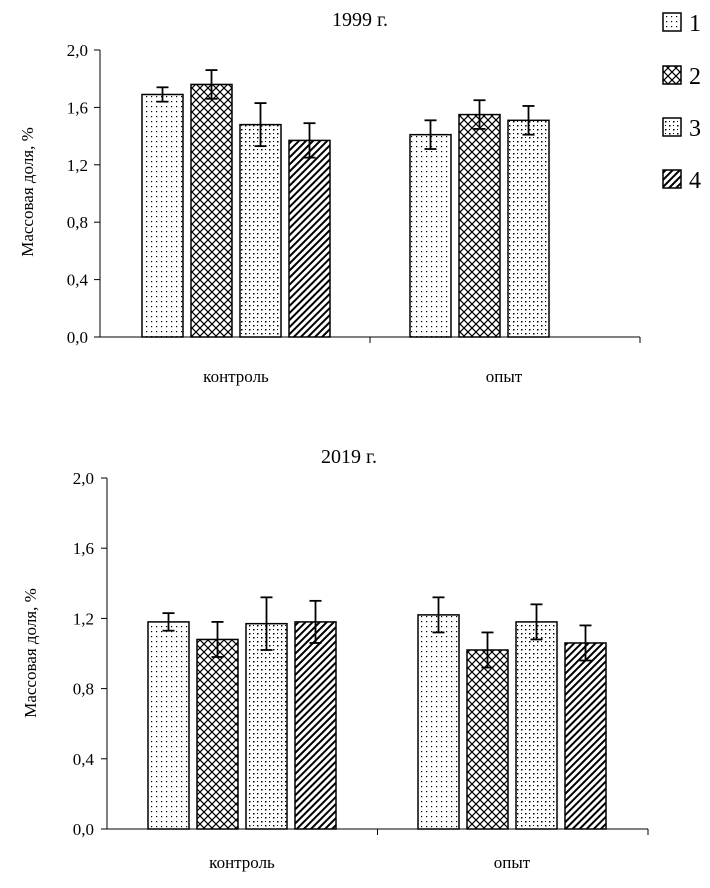  I want to click on legend-item-1: 1, so click(681, 24).